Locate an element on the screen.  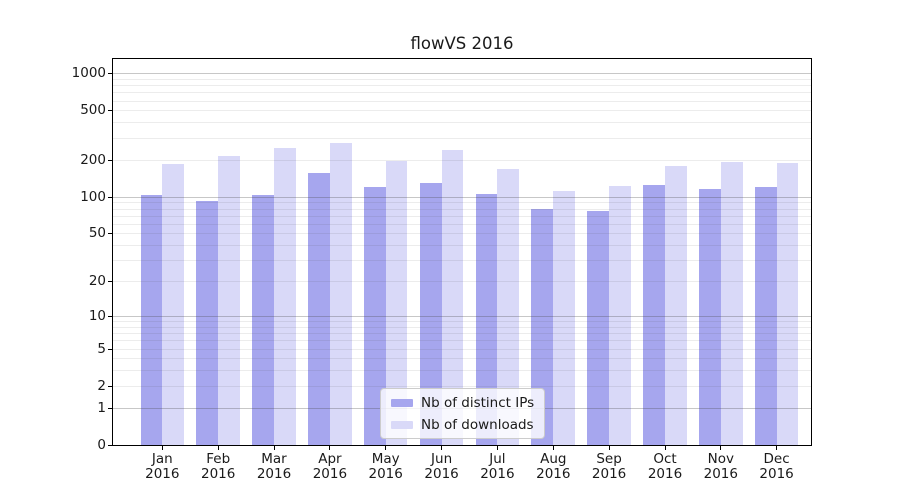
y-tick-label-20: 20 is located at coordinates (97, 281).